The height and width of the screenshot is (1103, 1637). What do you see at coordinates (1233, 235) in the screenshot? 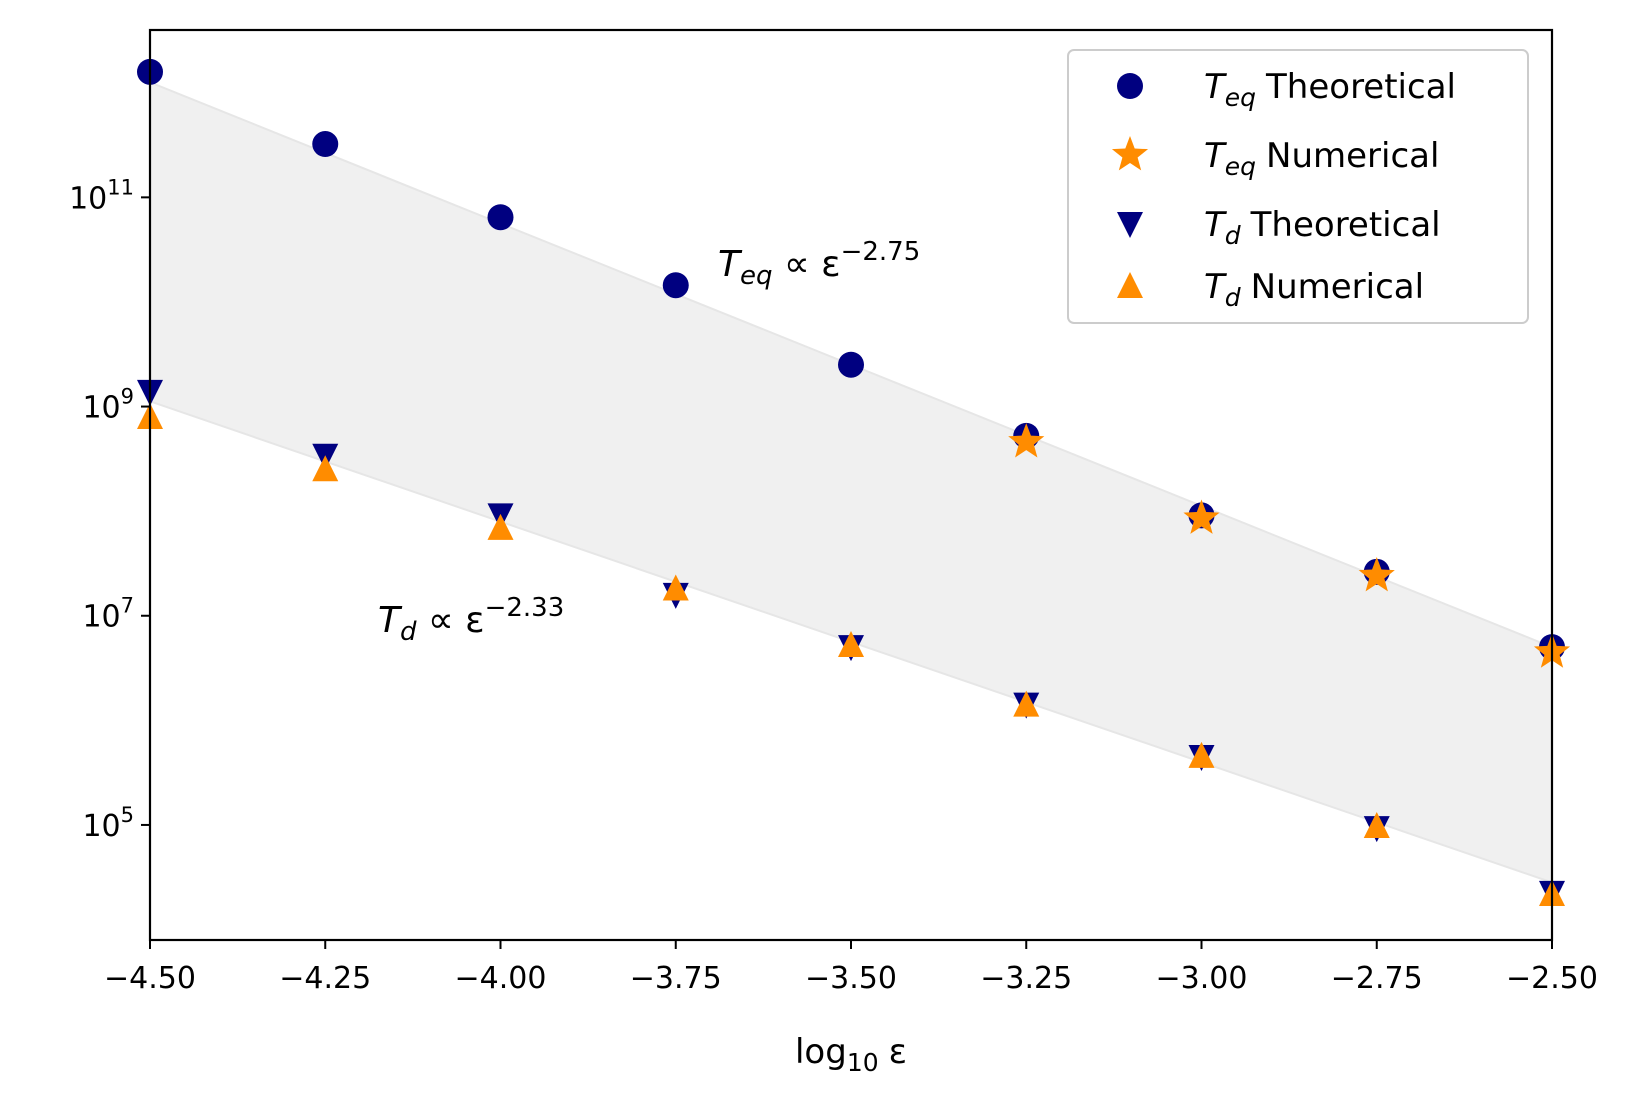
I see `legend-2-sub: d` at bounding box center [1233, 235].